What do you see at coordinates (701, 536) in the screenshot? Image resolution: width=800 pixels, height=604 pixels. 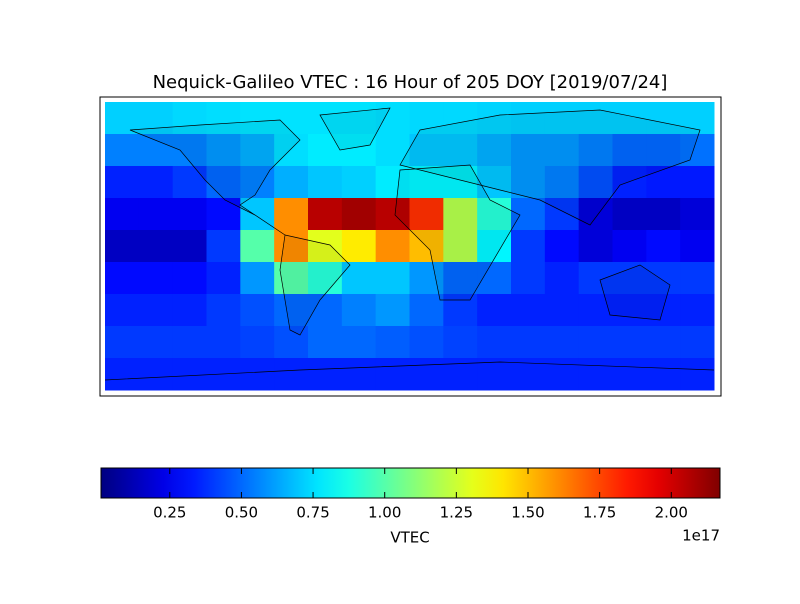 I see `colorbar-offset: 1e17` at bounding box center [701, 536].